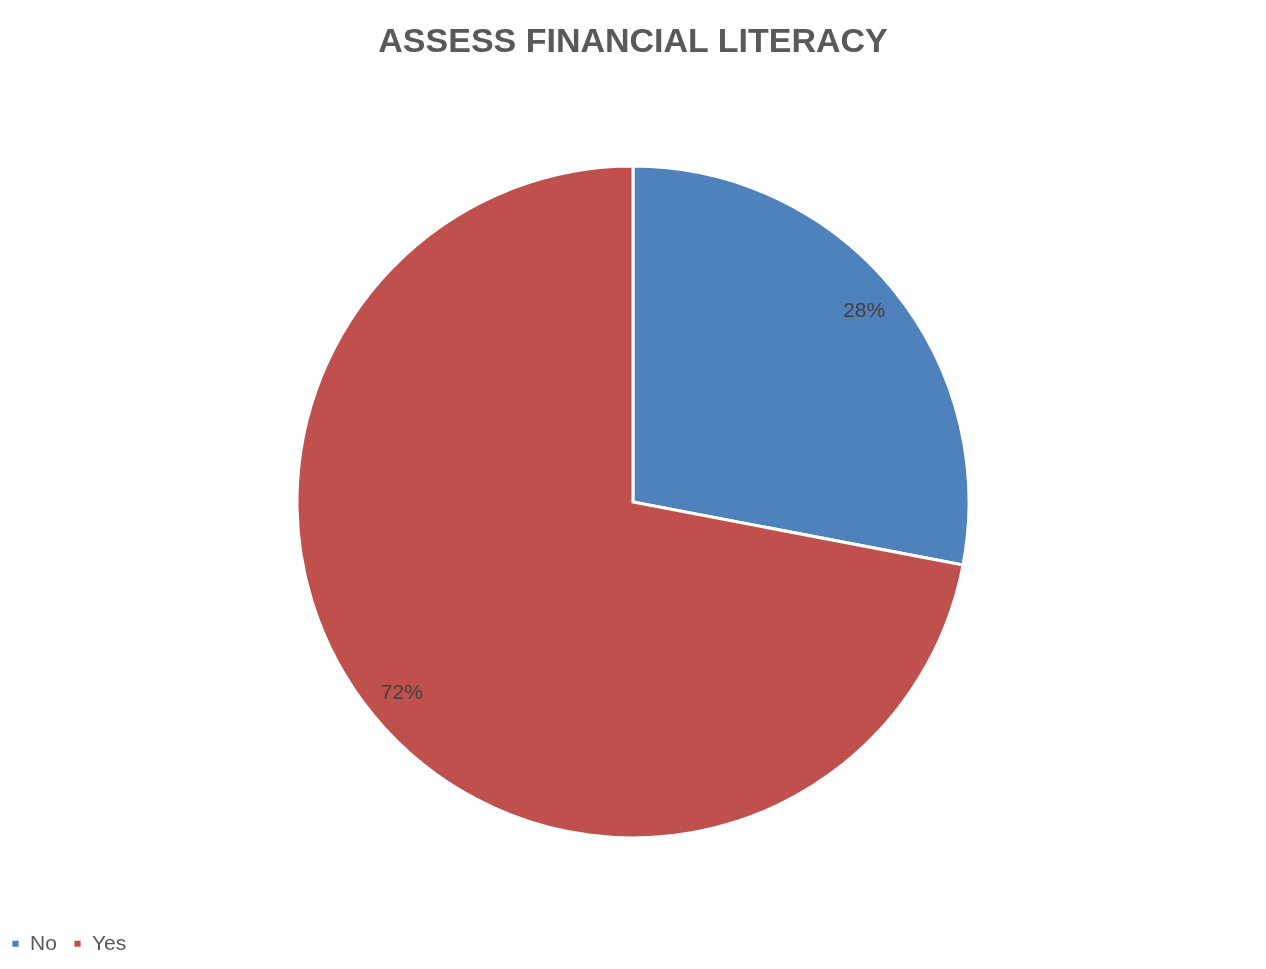 Image resolution: width=1266 pixels, height=969 pixels. What do you see at coordinates (633, 40) in the screenshot?
I see `chart-title: ASSESS FINANCIAL LITERACY` at bounding box center [633, 40].